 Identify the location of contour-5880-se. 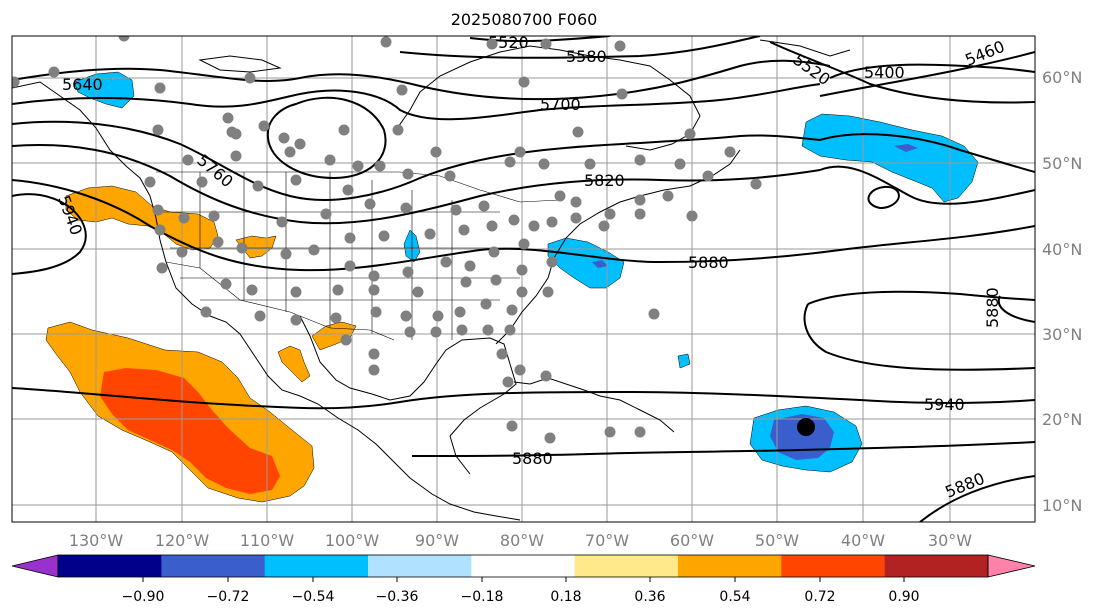
(977, 498).